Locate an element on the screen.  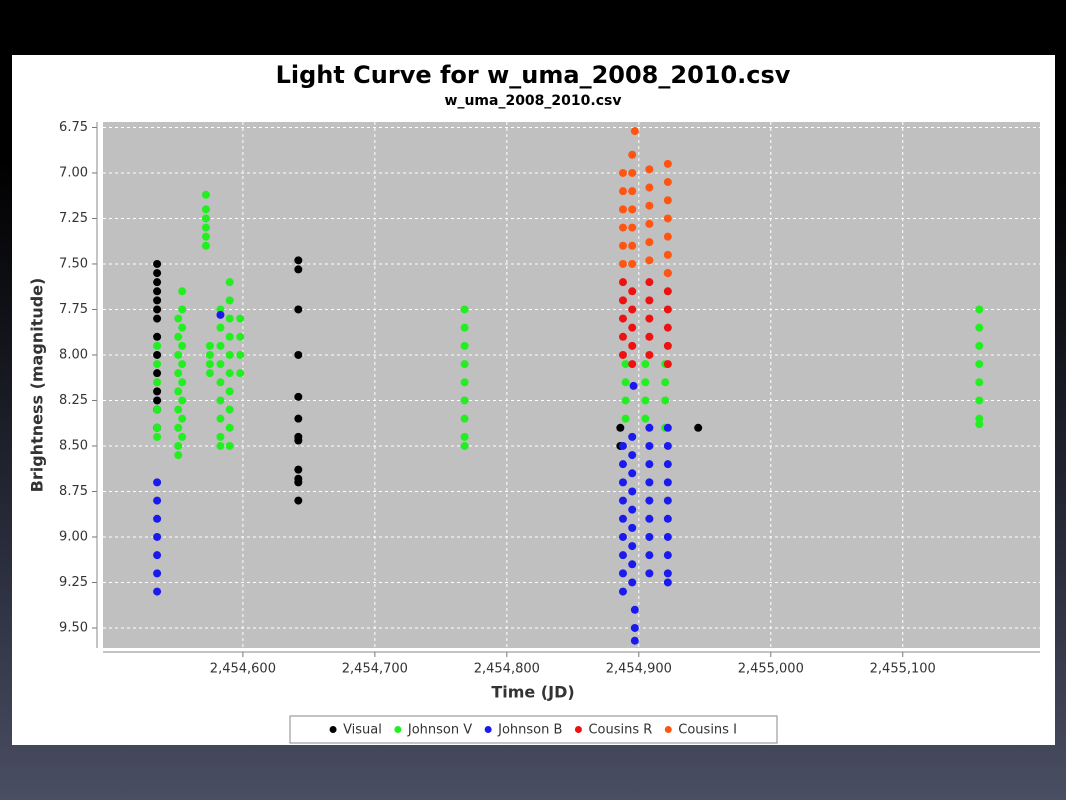
y-tick-label: 7.25 is located at coordinates (73, 218).